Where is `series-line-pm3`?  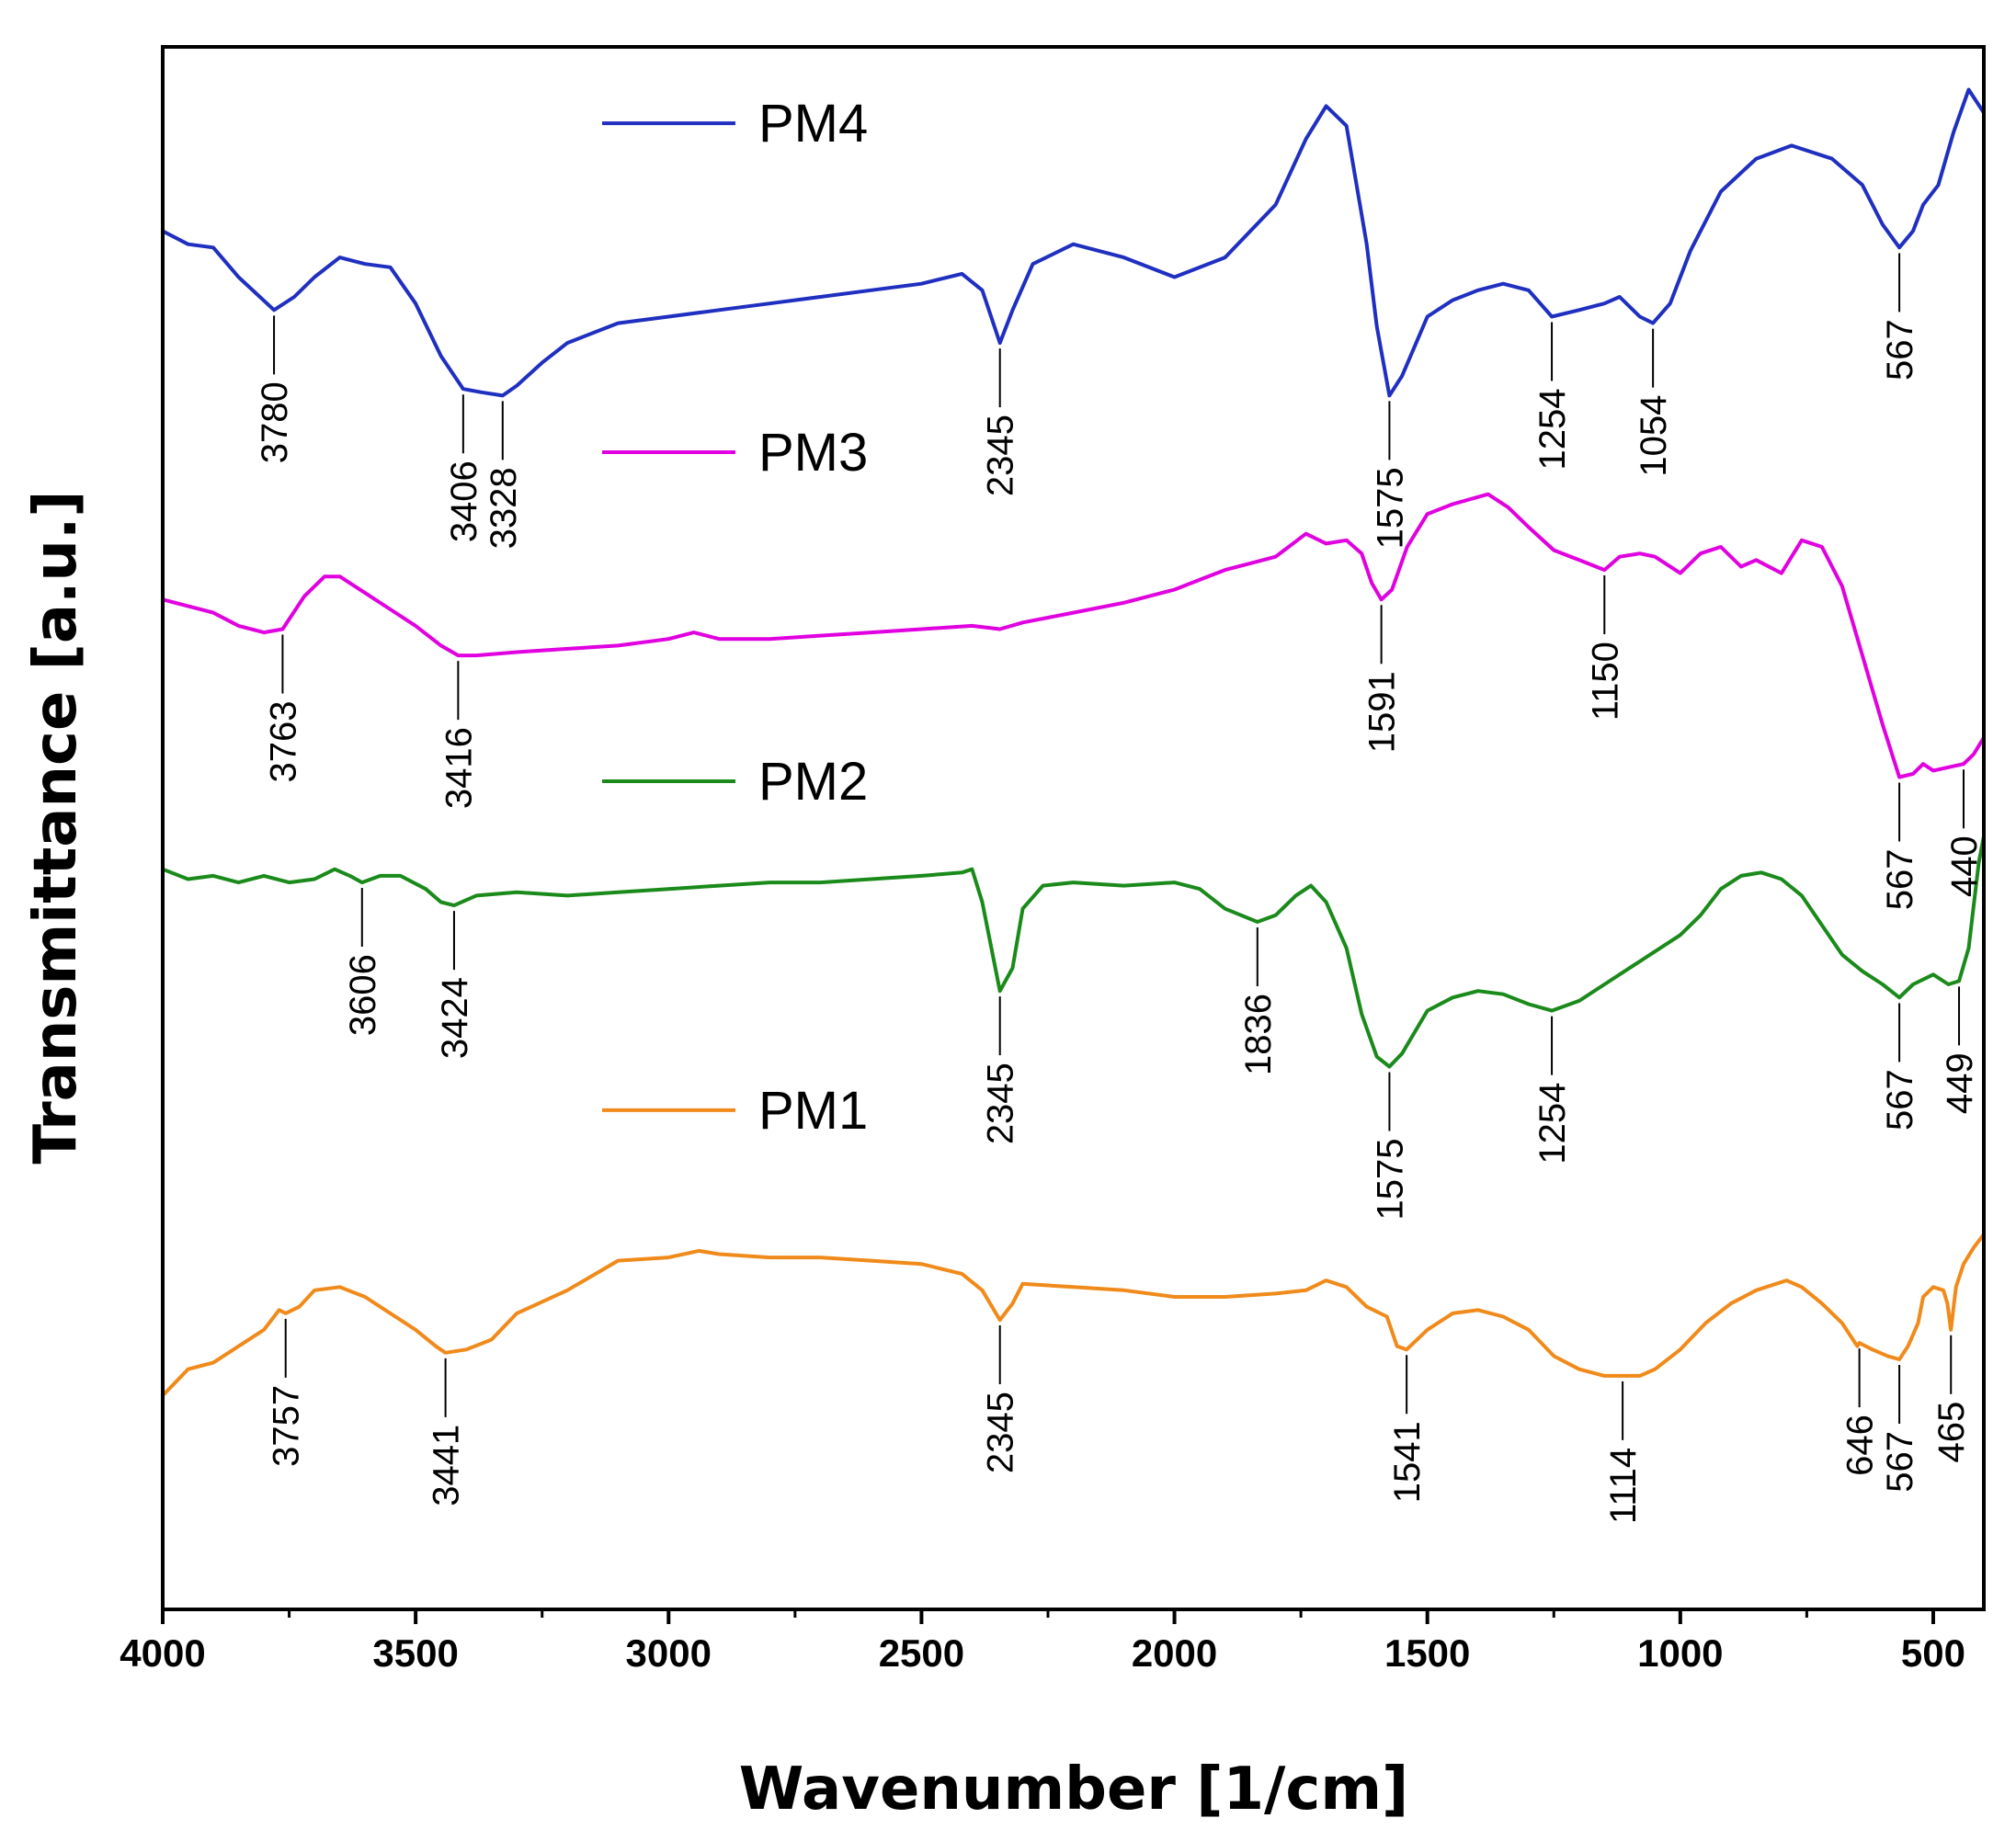
series-line-pm3 is located at coordinates (1074, 635).